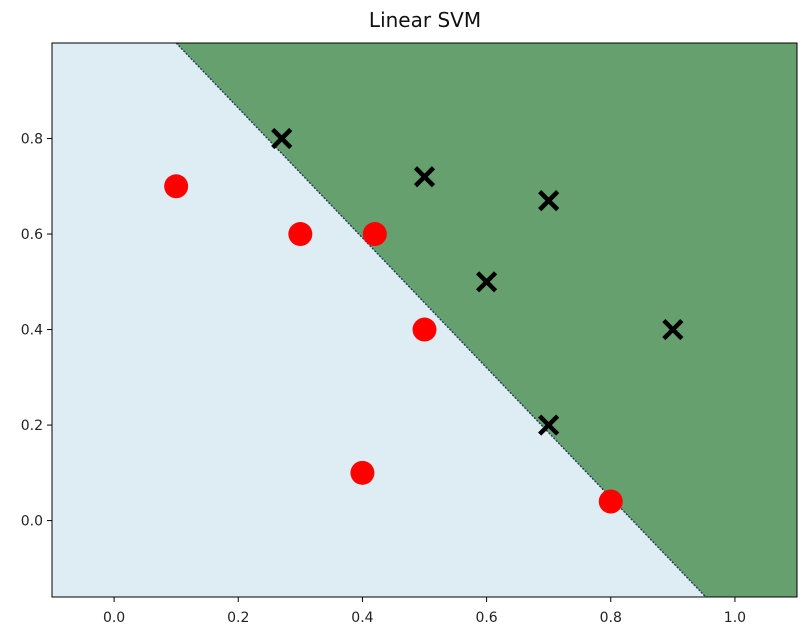 This screenshot has height=633, width=808. Describe the element at coordinates (735, 618) in the screenshot. I see `x-tick-label: 1.0` at that location.